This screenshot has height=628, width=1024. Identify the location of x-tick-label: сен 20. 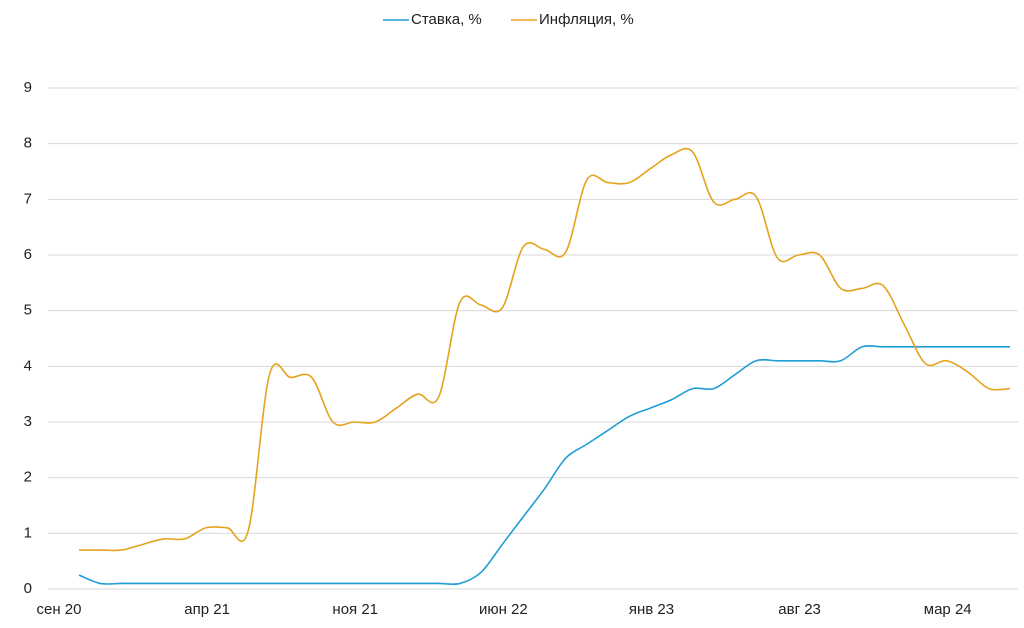
(59, 609).